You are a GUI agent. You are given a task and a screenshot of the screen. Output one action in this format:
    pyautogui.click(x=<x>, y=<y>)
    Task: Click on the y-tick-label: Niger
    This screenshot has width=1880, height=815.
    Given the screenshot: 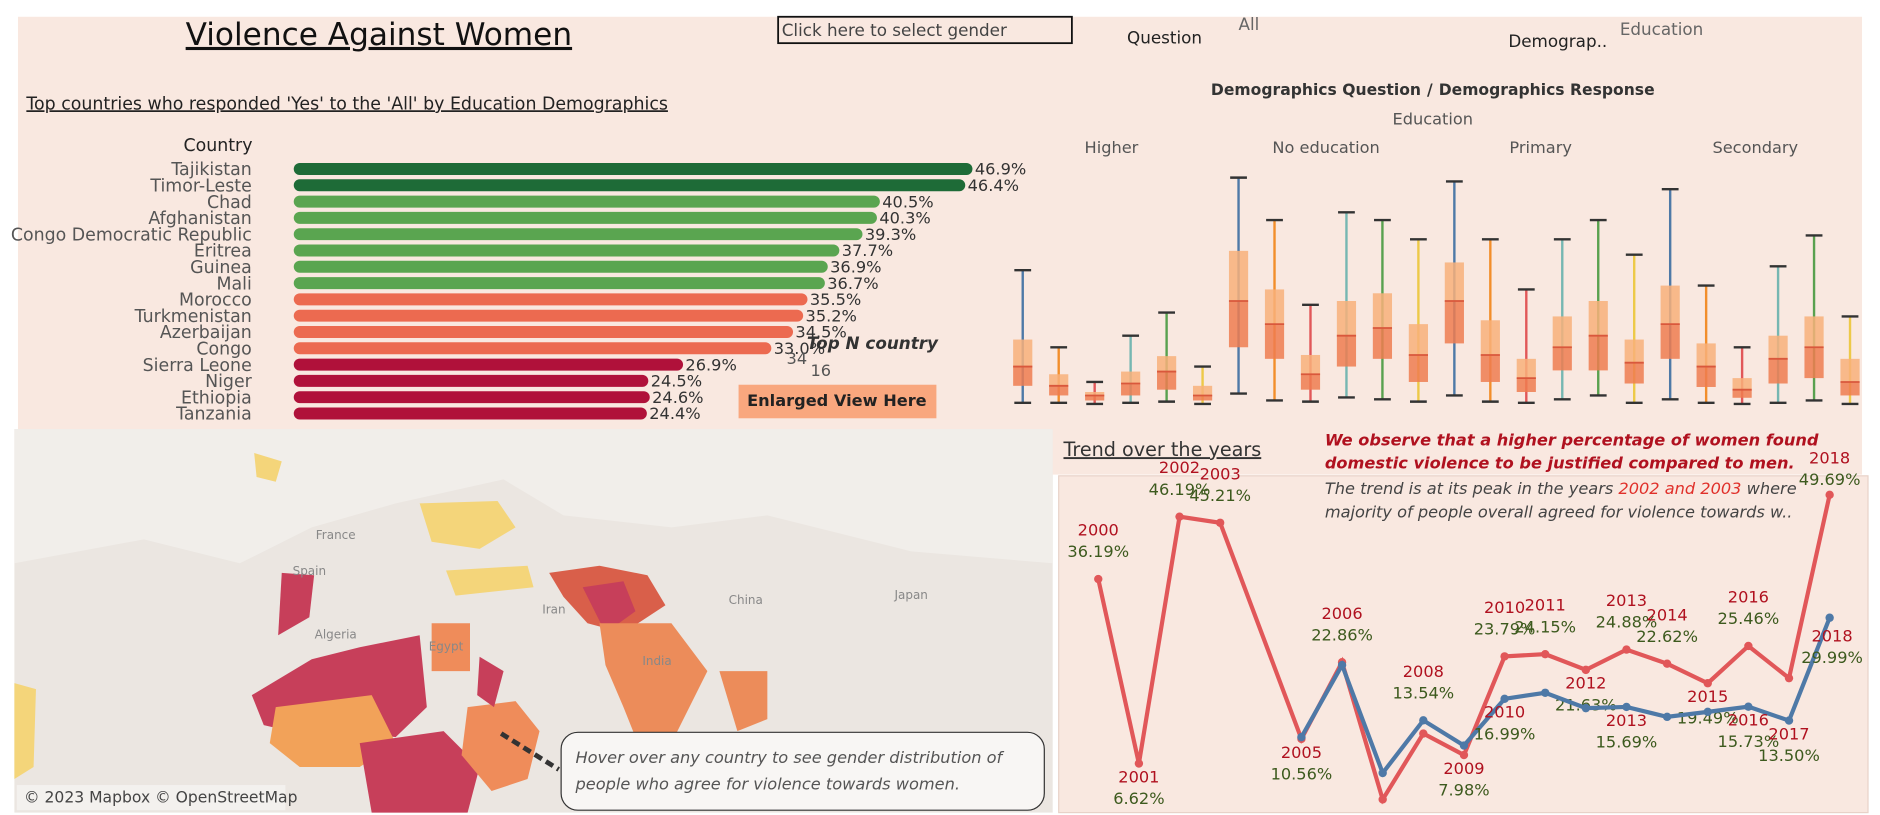 What is the action you would take?
    pyautogui.click(x=229, y=382)
    